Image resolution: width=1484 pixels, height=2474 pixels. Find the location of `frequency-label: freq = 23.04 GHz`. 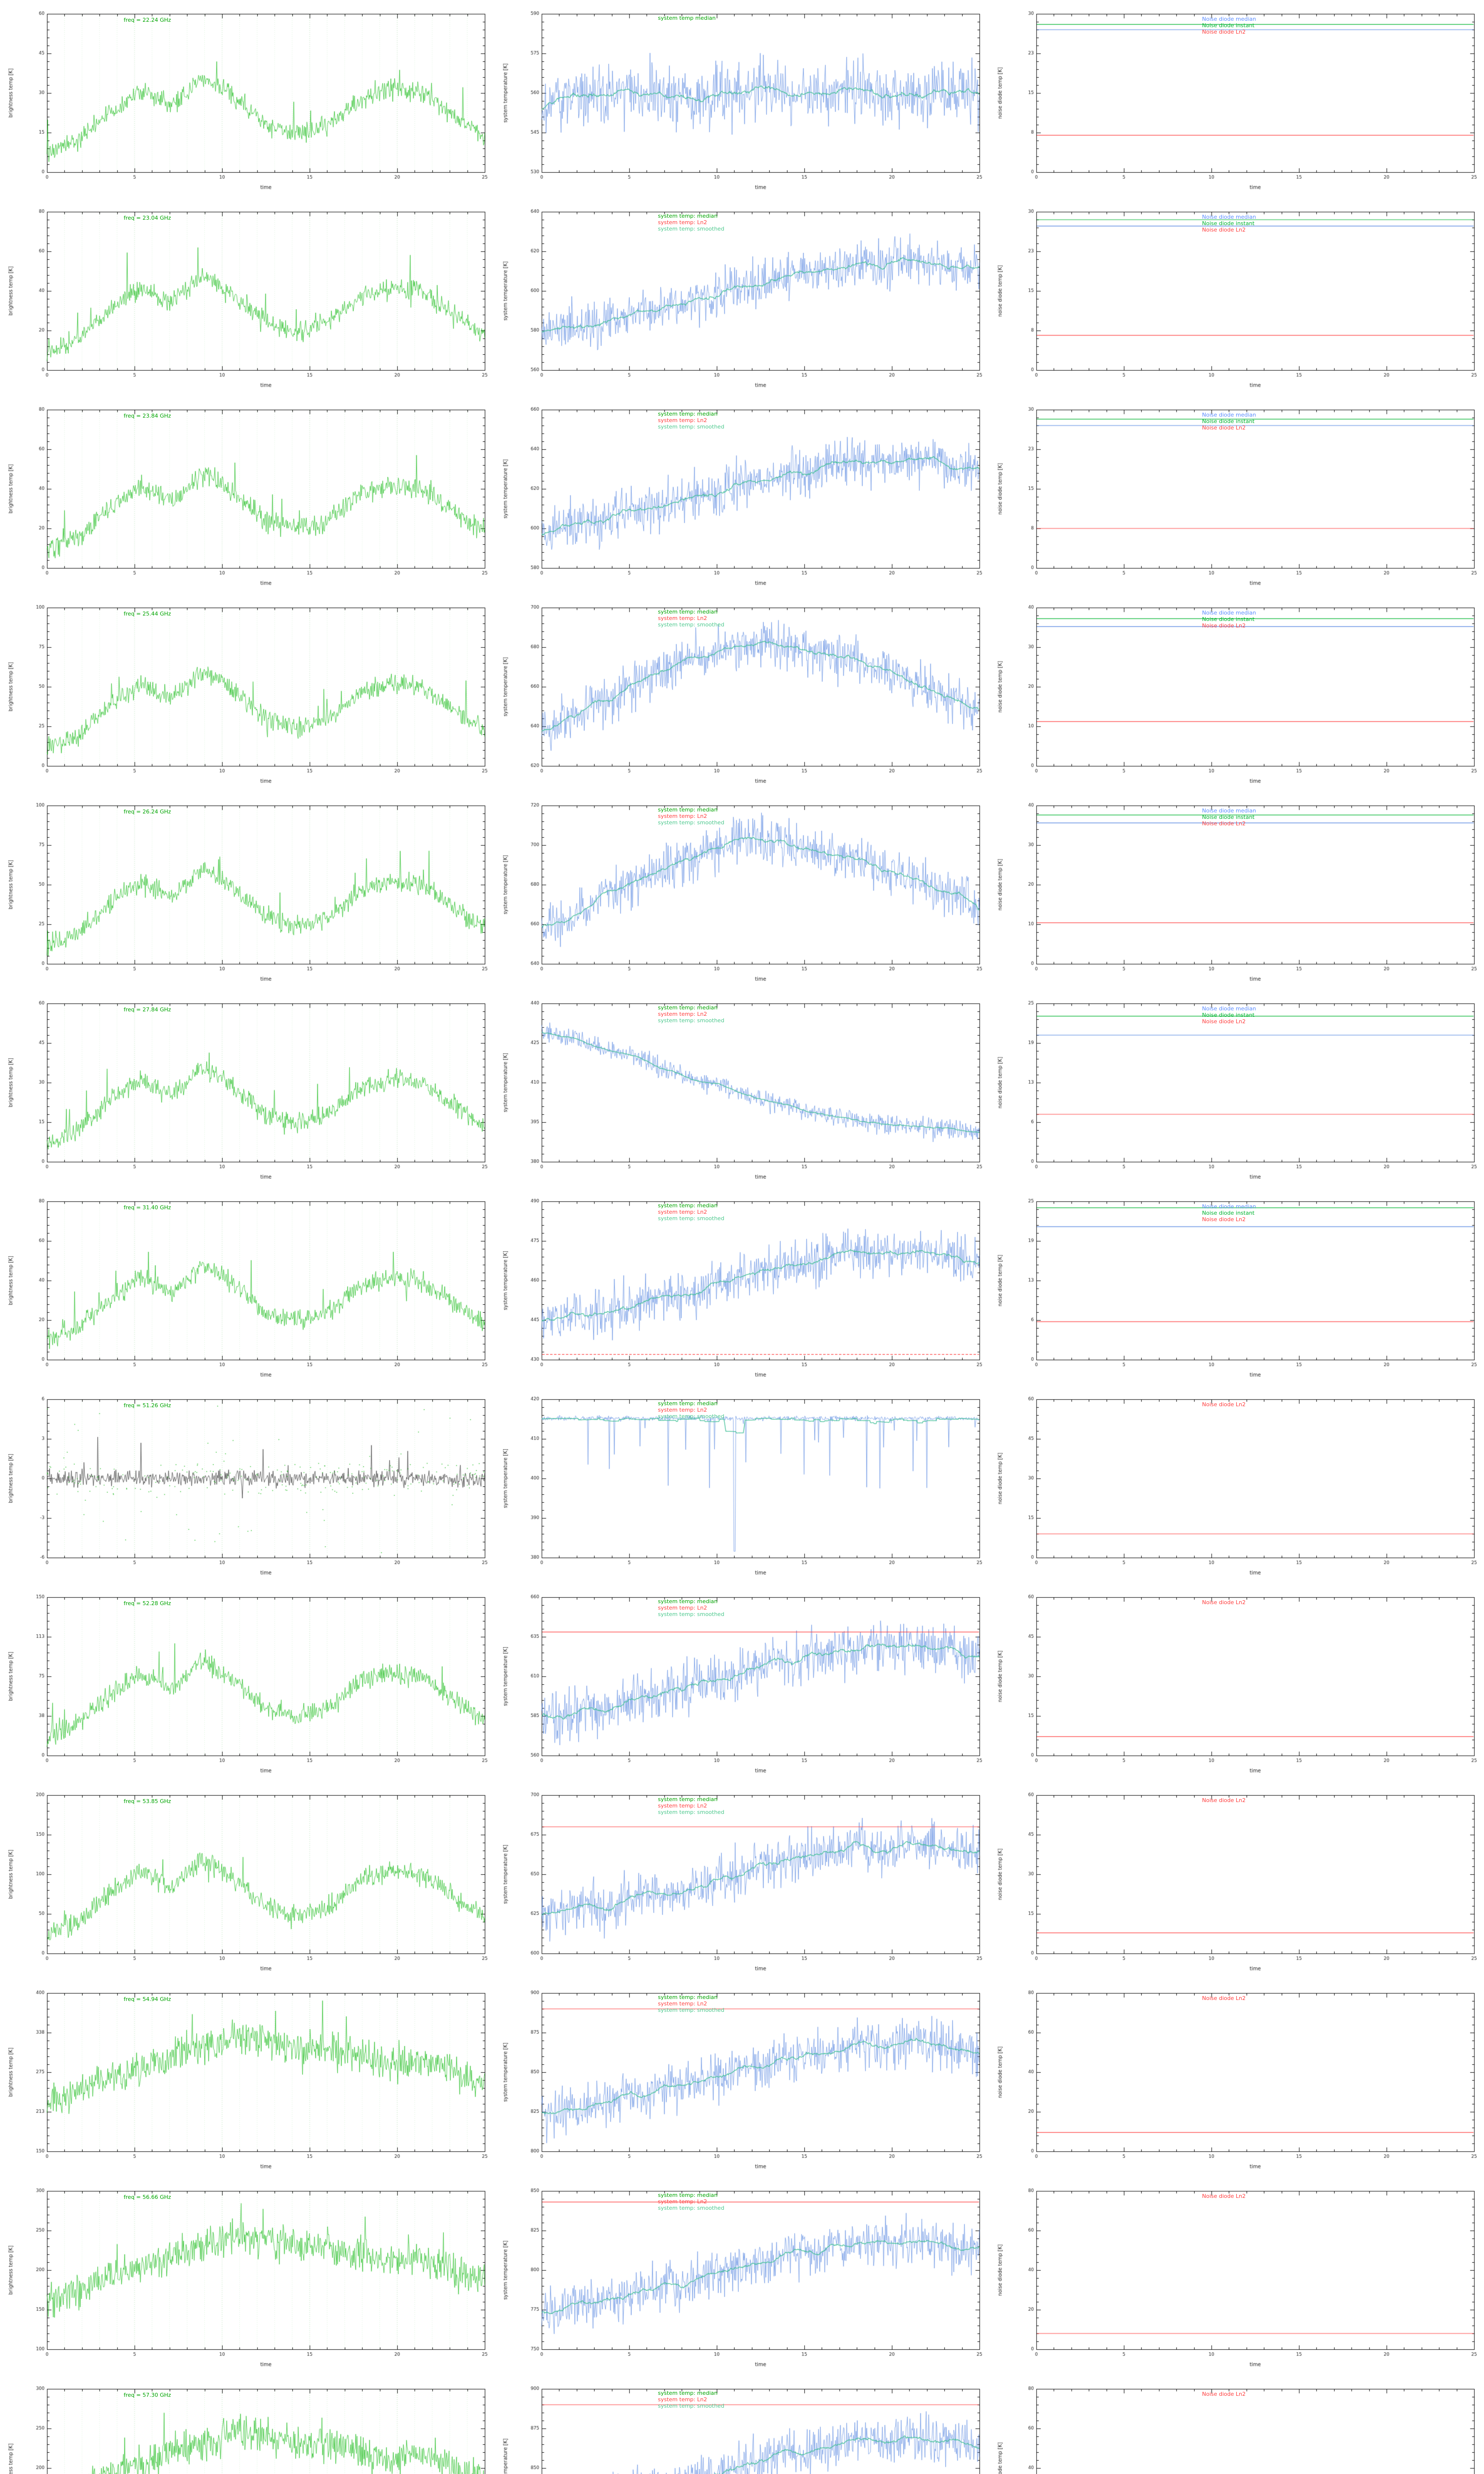

frequency-label: freq = 23.04 GHz is located at coordinates (147, 218).